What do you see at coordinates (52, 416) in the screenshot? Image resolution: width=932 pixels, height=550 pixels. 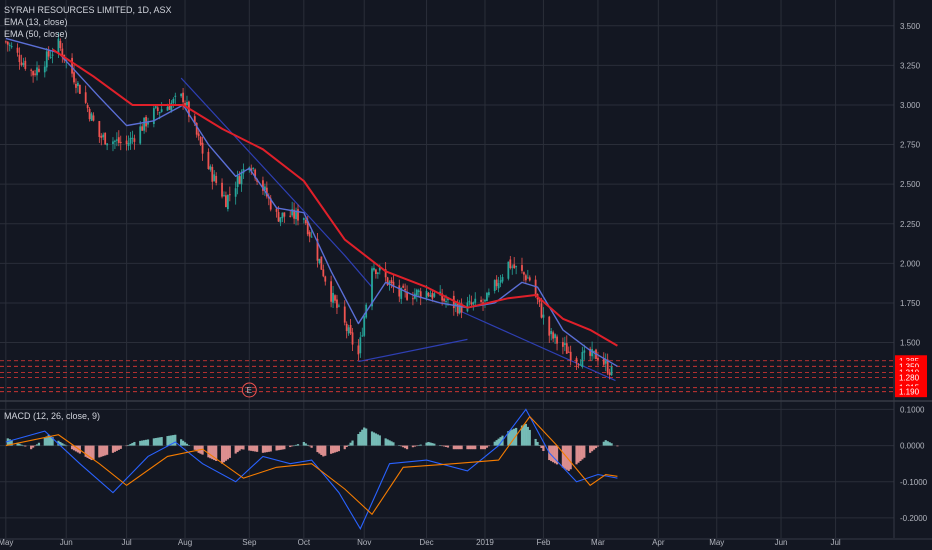 I see `macd-legend: MACD (12, 26, close, 9)` at bounding box center [52, 416].